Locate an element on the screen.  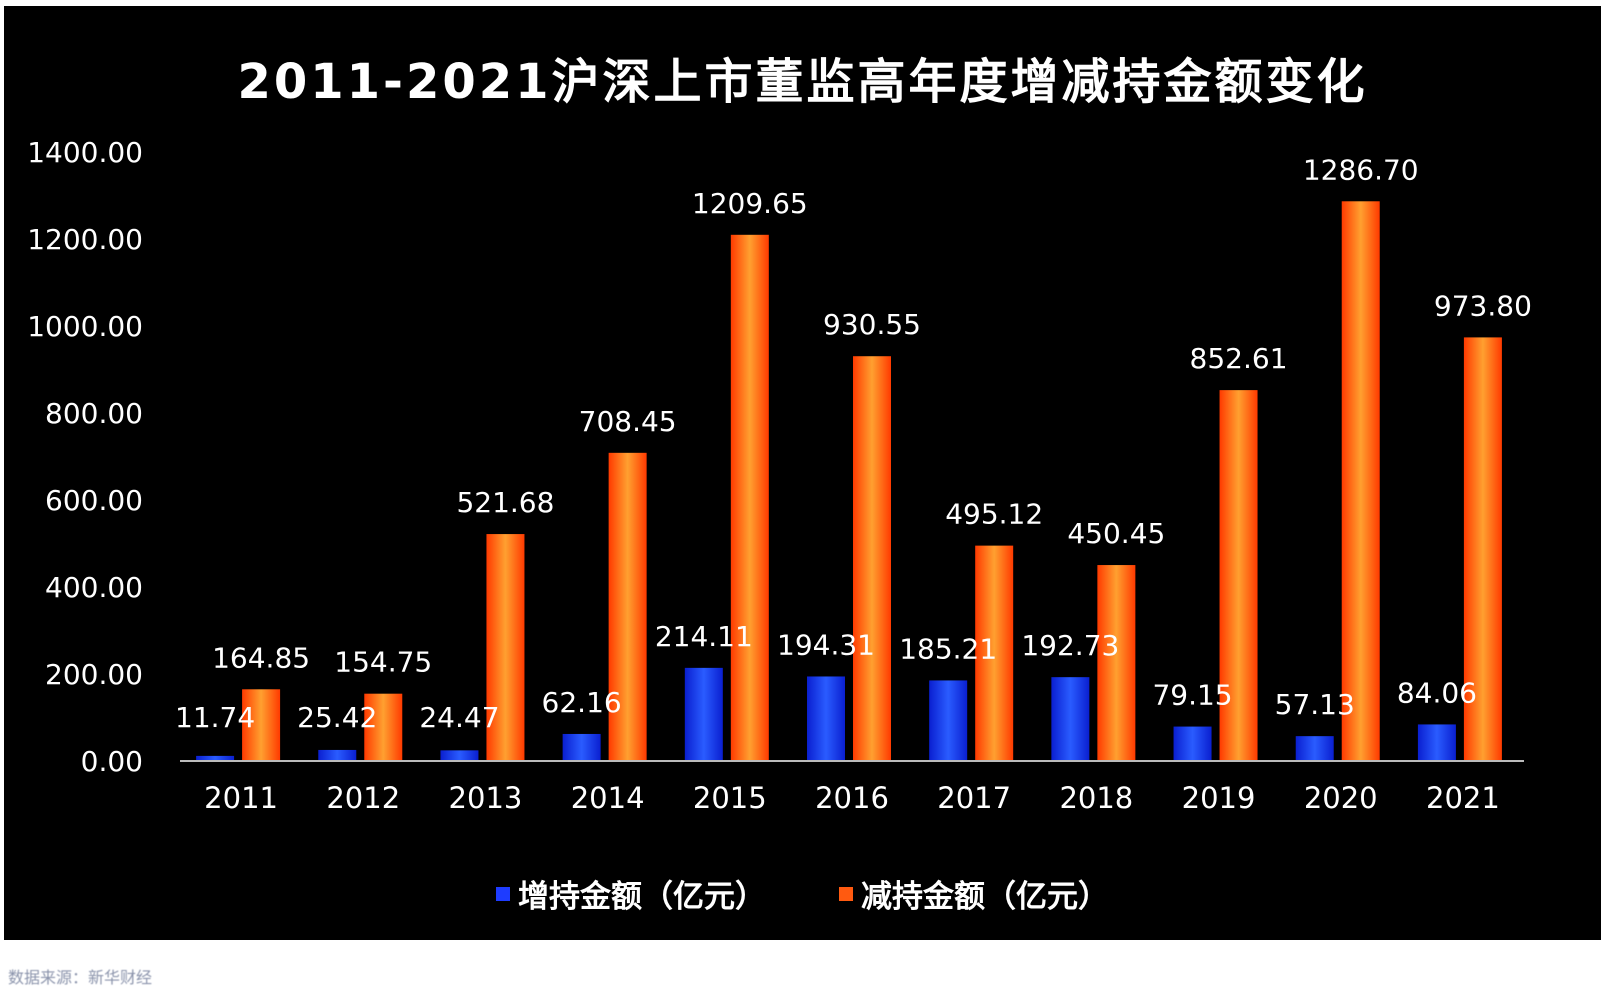
x-tick-label: 2021 is located at coordinates (1463, 798).